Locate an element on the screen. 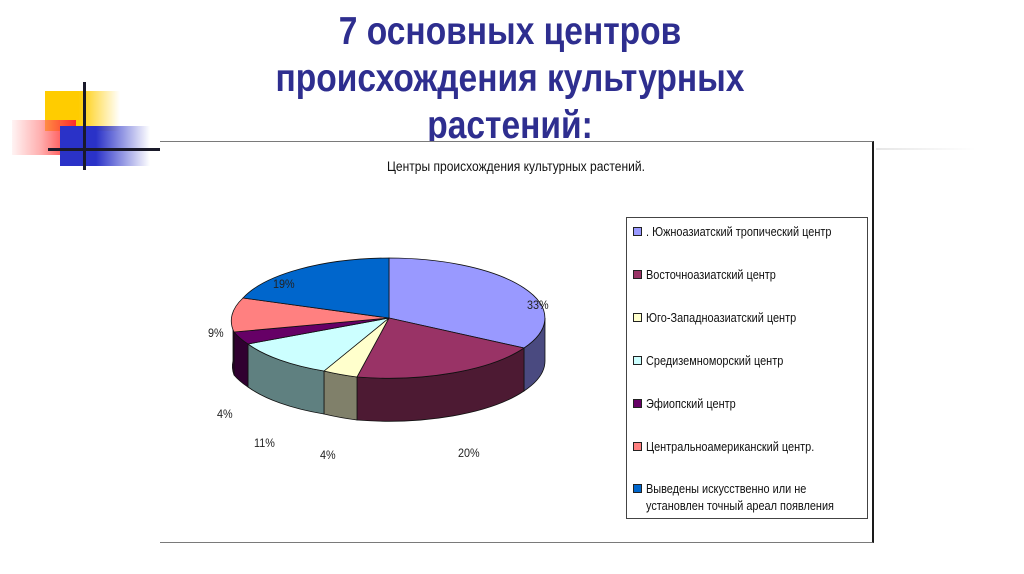  decorative-squares-logo is located at coordinates (85, 90).